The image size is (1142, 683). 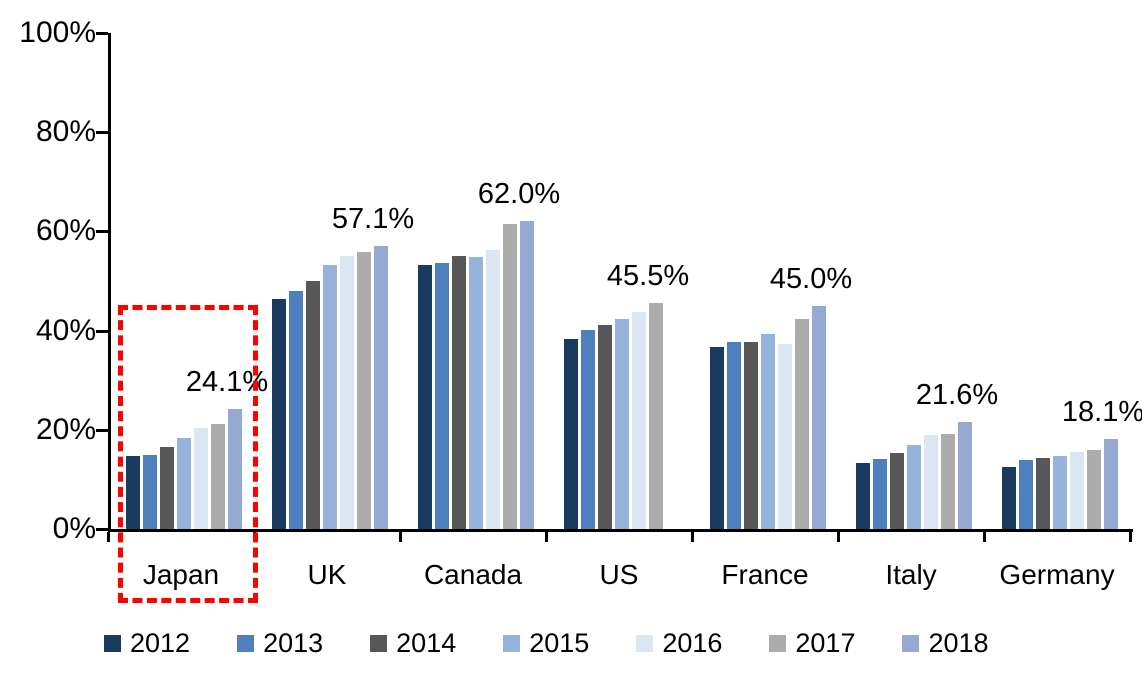 I want to click on bar-slot-canada-2013, so click(x=442, y=281).